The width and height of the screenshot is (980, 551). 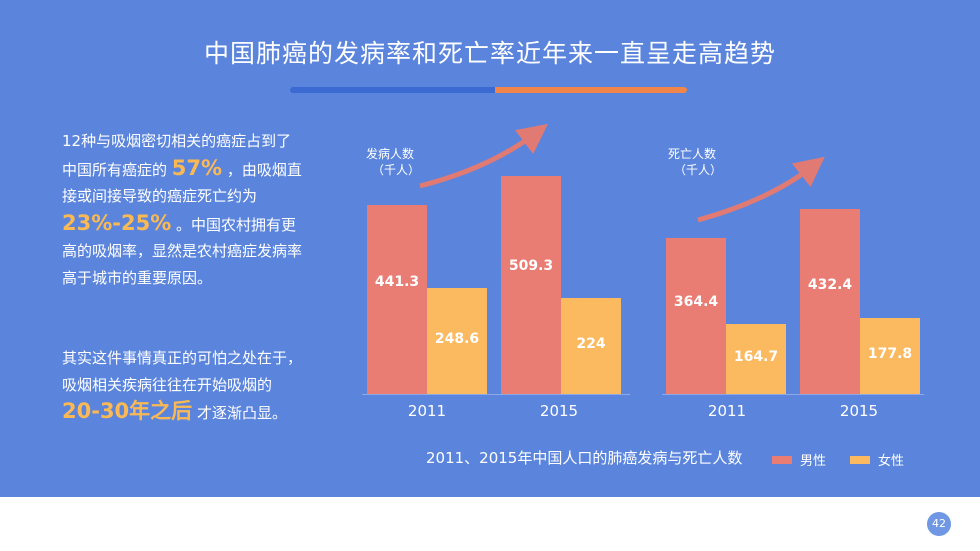 I want to click on legend-male-swatch, so click(x=782, y=459).